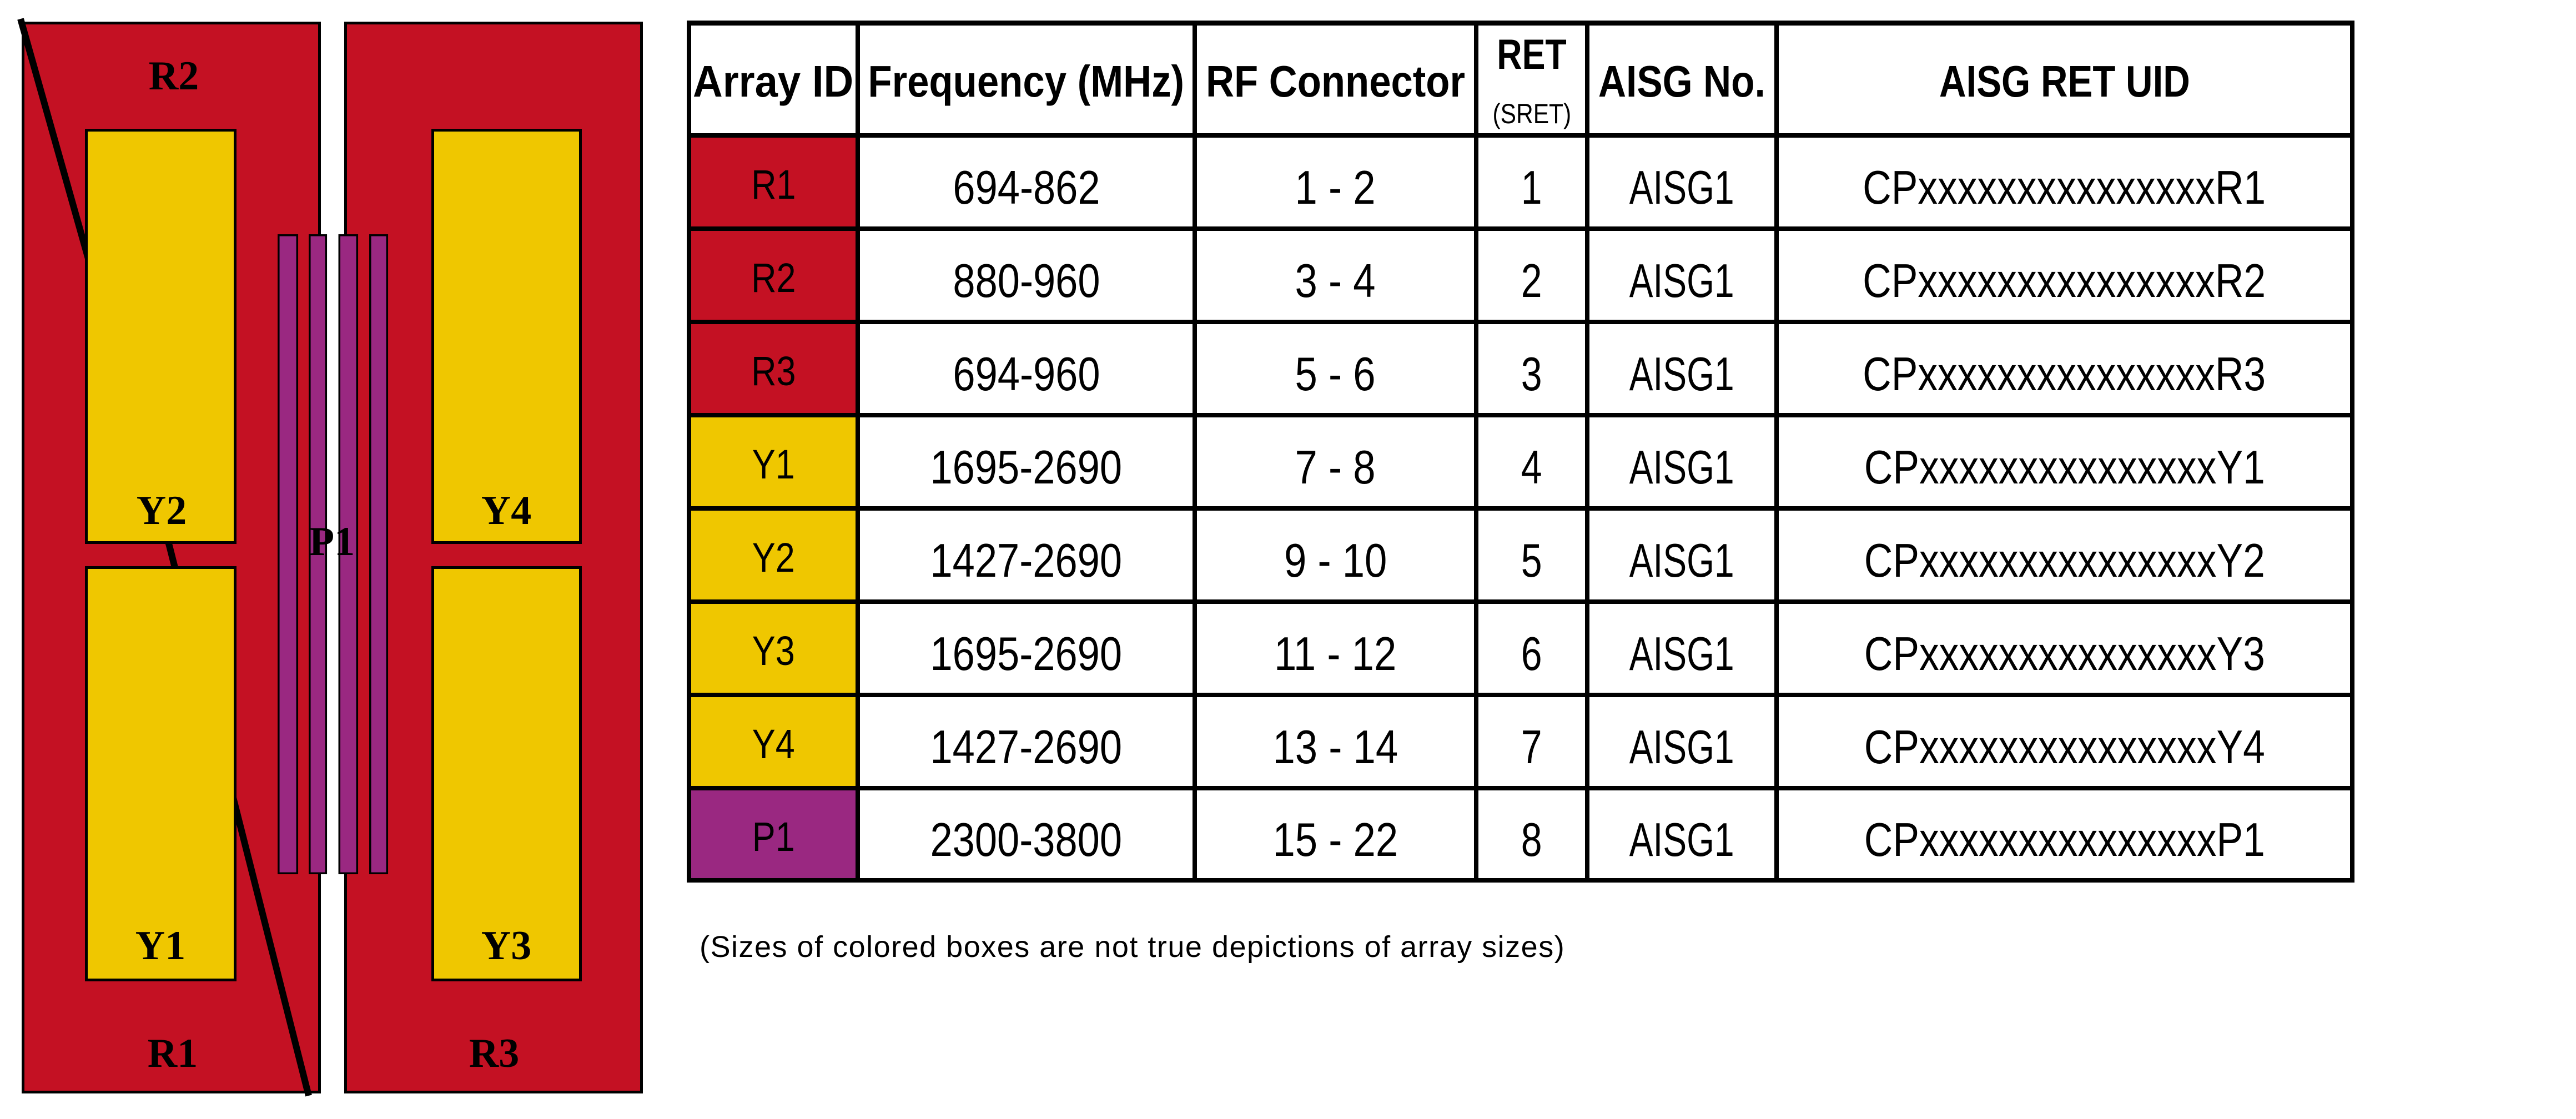 Image resolution: width=2576 pixels, height=1119 pixels. I want to click on svg-text: Y1, so click(160, 946).